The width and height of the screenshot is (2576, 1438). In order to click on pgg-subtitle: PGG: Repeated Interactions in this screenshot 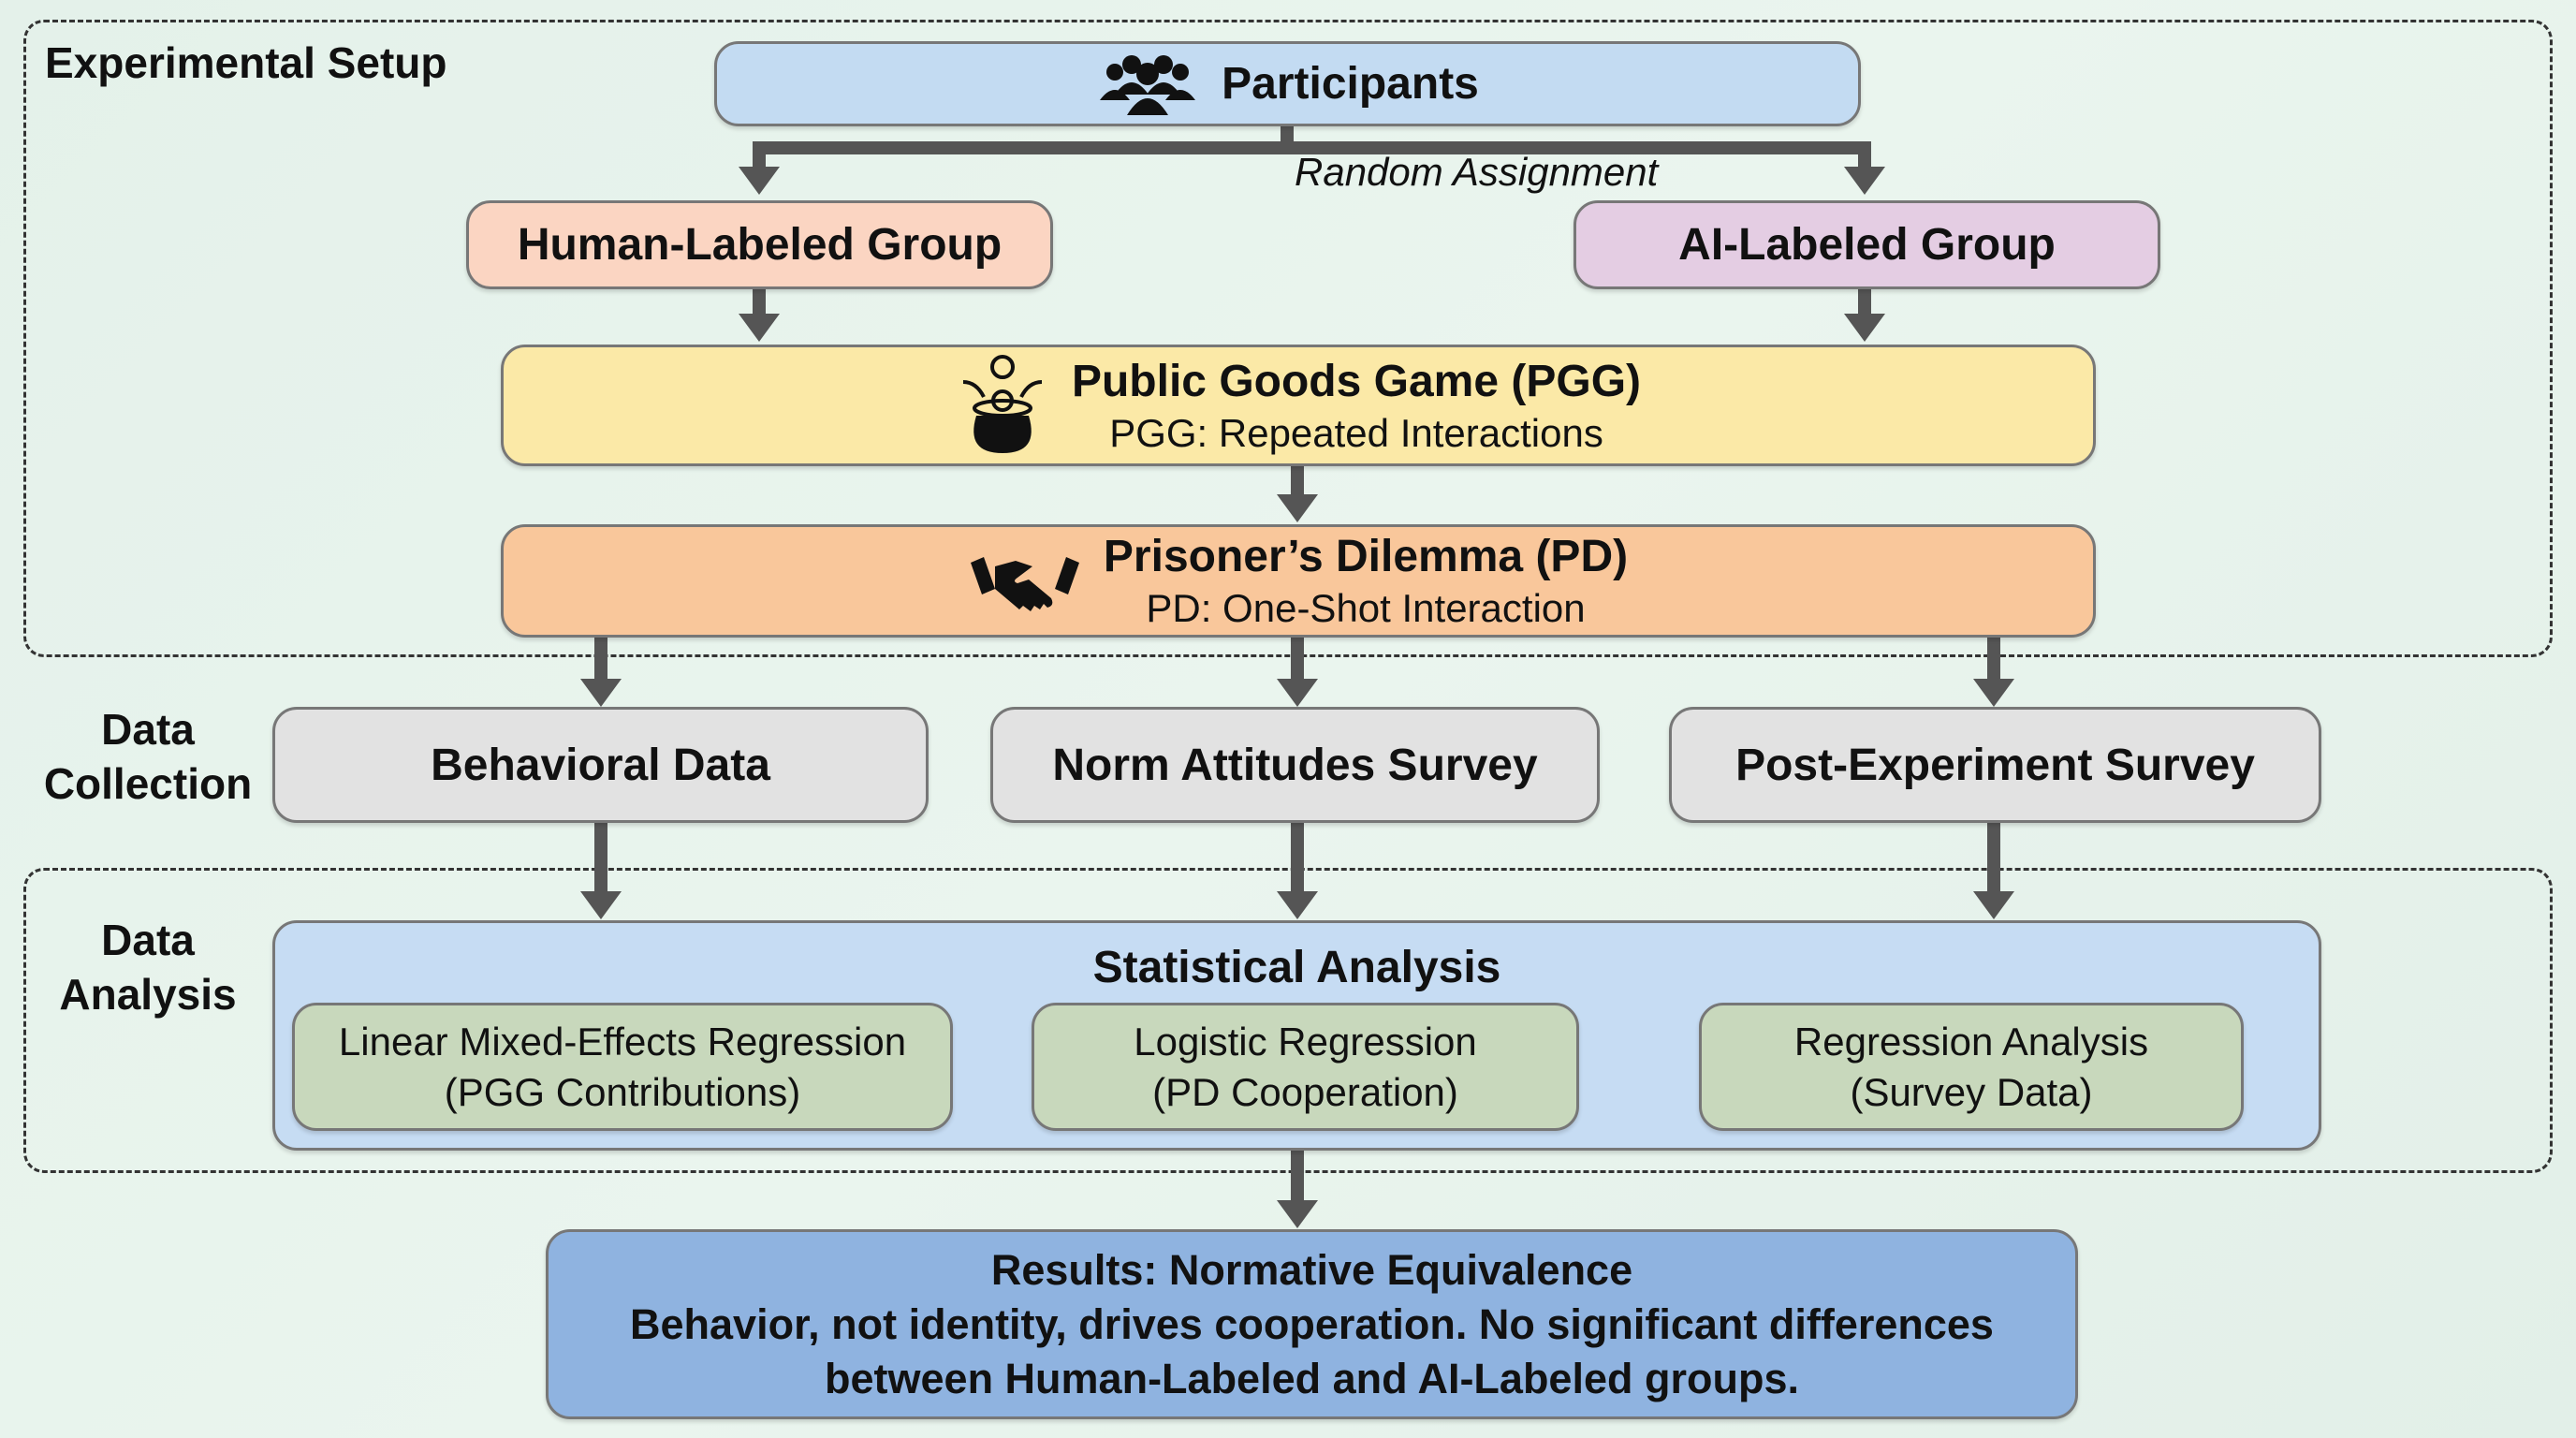, I will do `click(1356, 432)`.